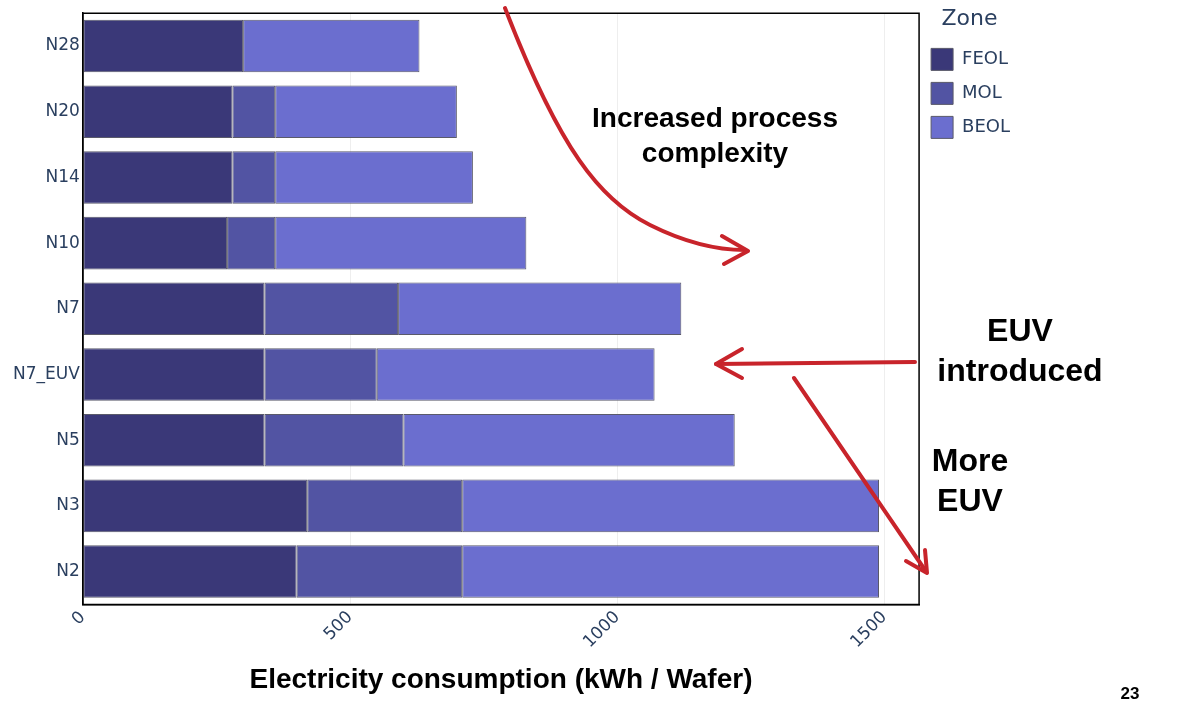  What do you see at coordinates (62, 241) in the screenshot?
I see `y-tick-label: N10` at bounding box center [62, 241].